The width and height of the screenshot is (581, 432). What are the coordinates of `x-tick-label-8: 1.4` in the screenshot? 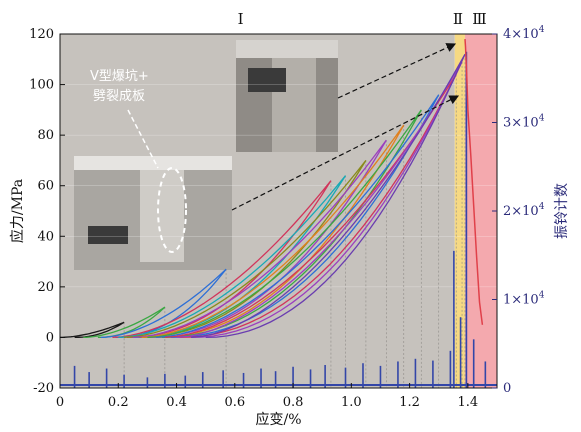 It's located at (468, 402).